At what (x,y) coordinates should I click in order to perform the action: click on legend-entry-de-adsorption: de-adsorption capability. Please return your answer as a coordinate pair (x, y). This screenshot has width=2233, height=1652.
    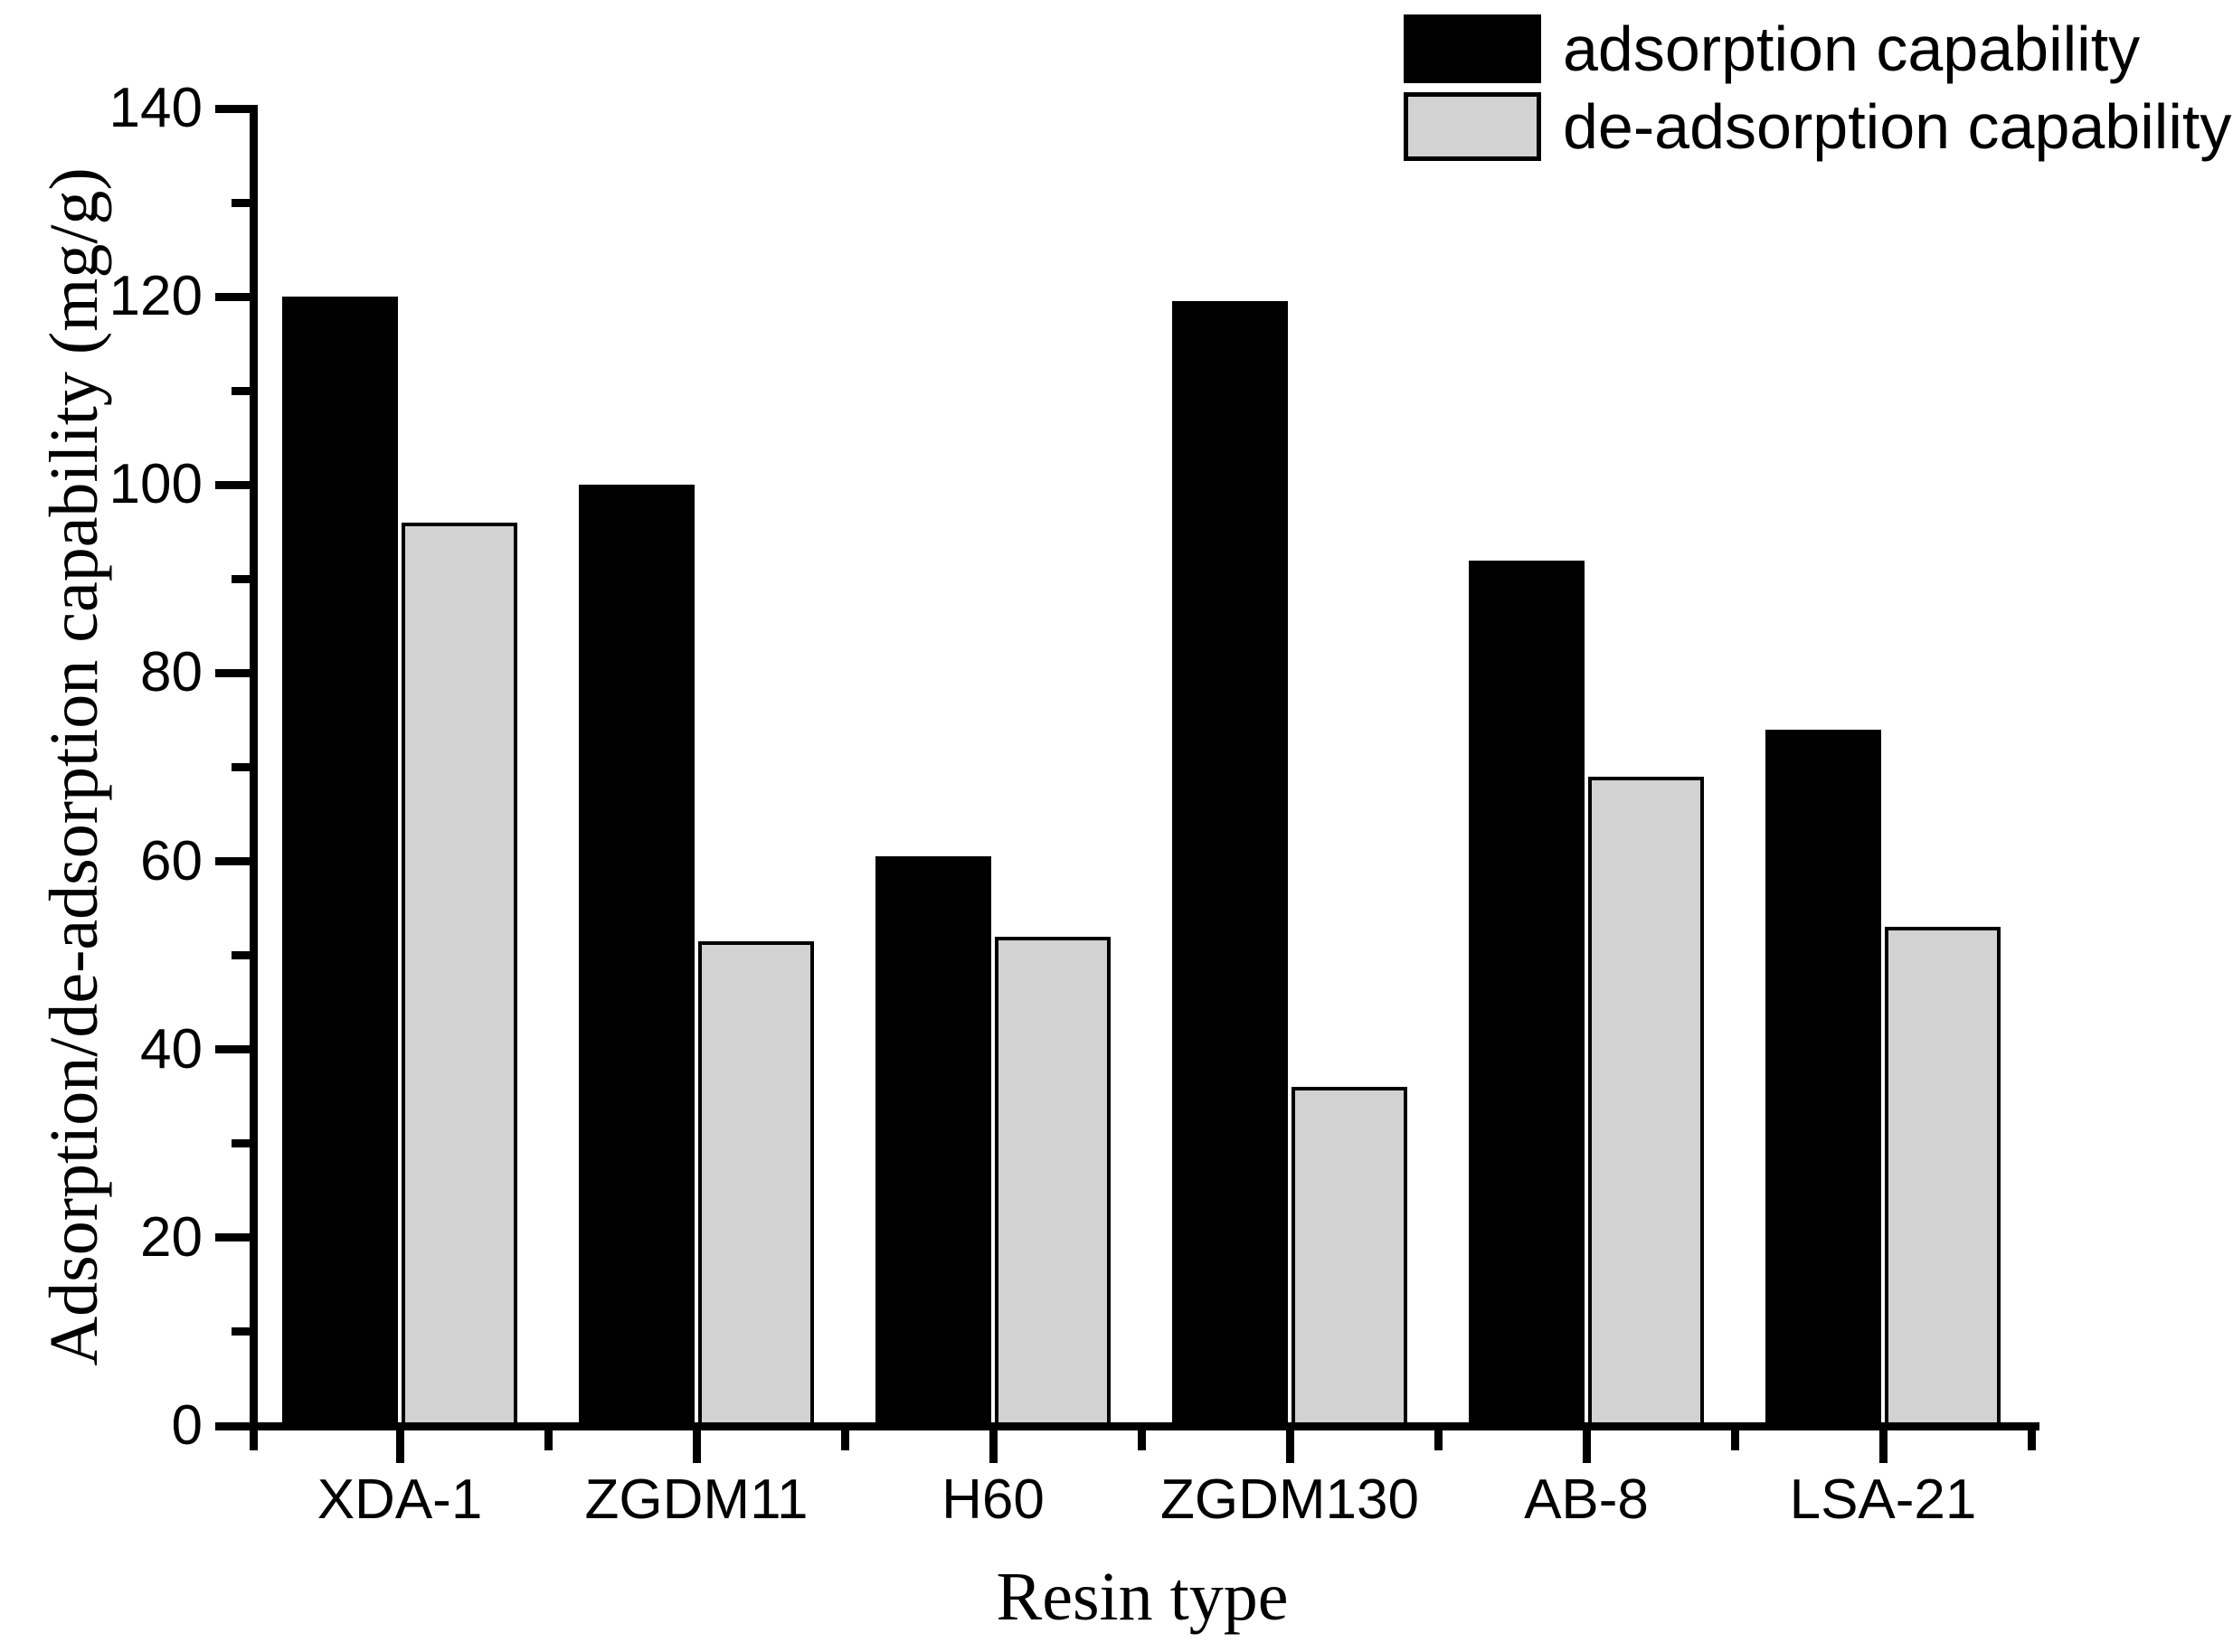
    Looking at the image, I should click on (1817, 126).